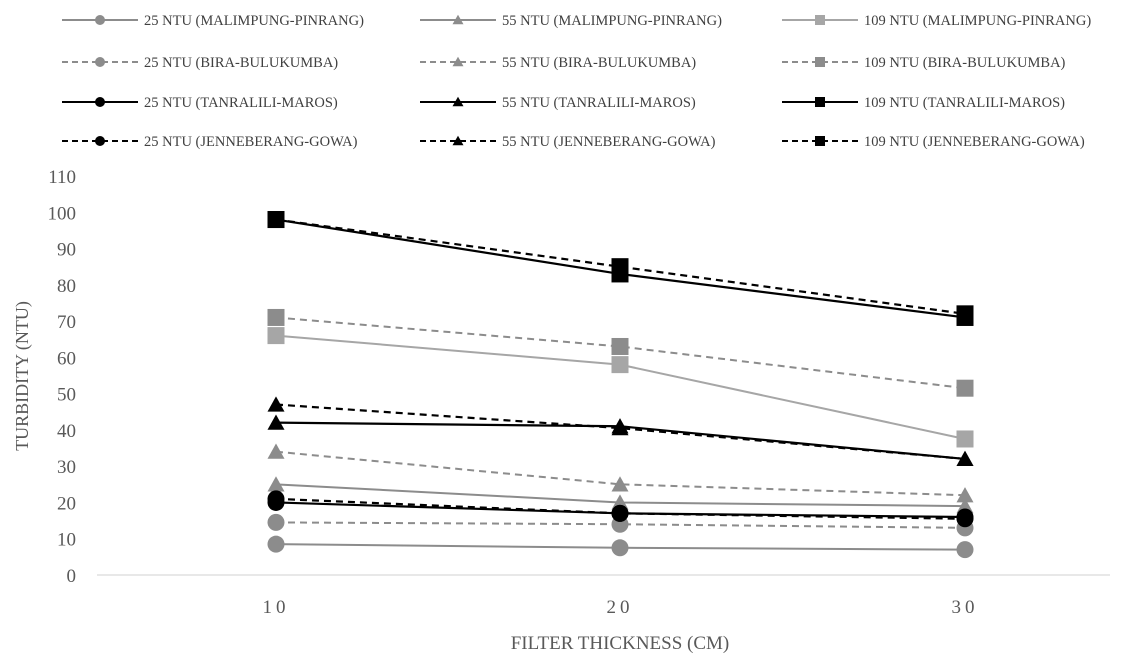 The width and height of the screenshot is (1128, 654). I want to click on legend-entry: 55 NTU (TANRALILI-MAROS), so click(558, 103).